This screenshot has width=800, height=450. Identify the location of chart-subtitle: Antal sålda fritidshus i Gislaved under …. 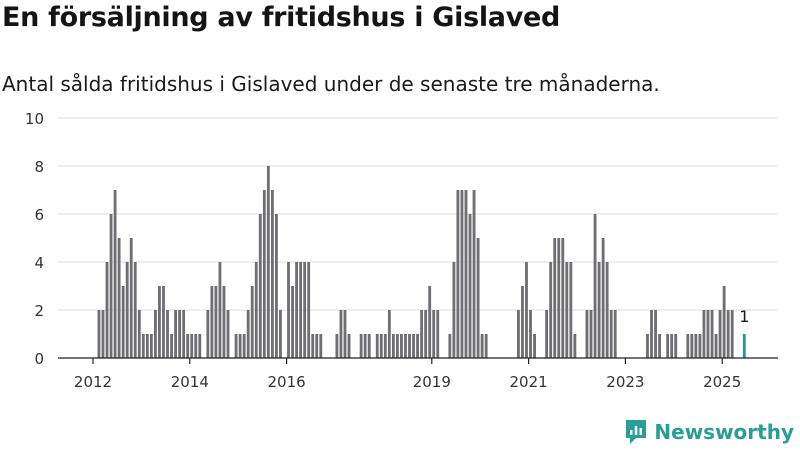
(331, 84).